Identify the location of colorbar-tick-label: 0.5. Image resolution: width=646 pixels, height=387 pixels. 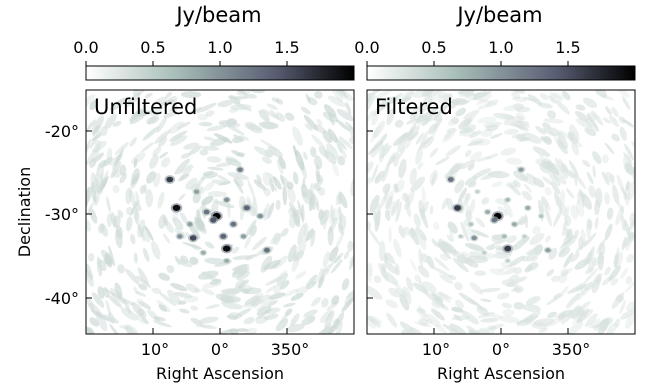
(433, 47).